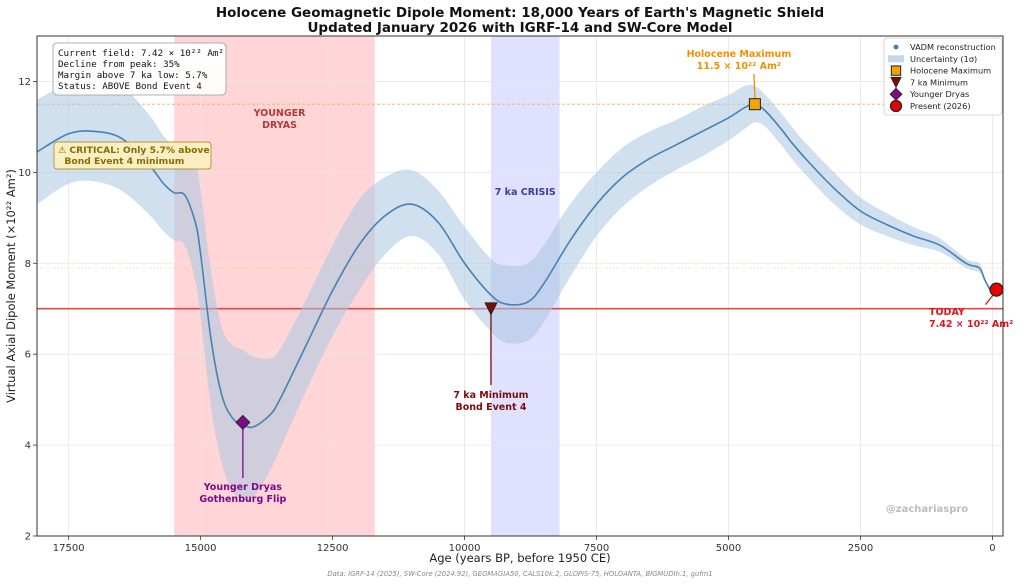 Image resolution: width=1024 pixels, height=584 pixels. What do you see at coordinates (133, 75) in the screenshot?
I see `info-margin: Margin above 7 ka low: 5.7%` at bounding box center [133, 75].